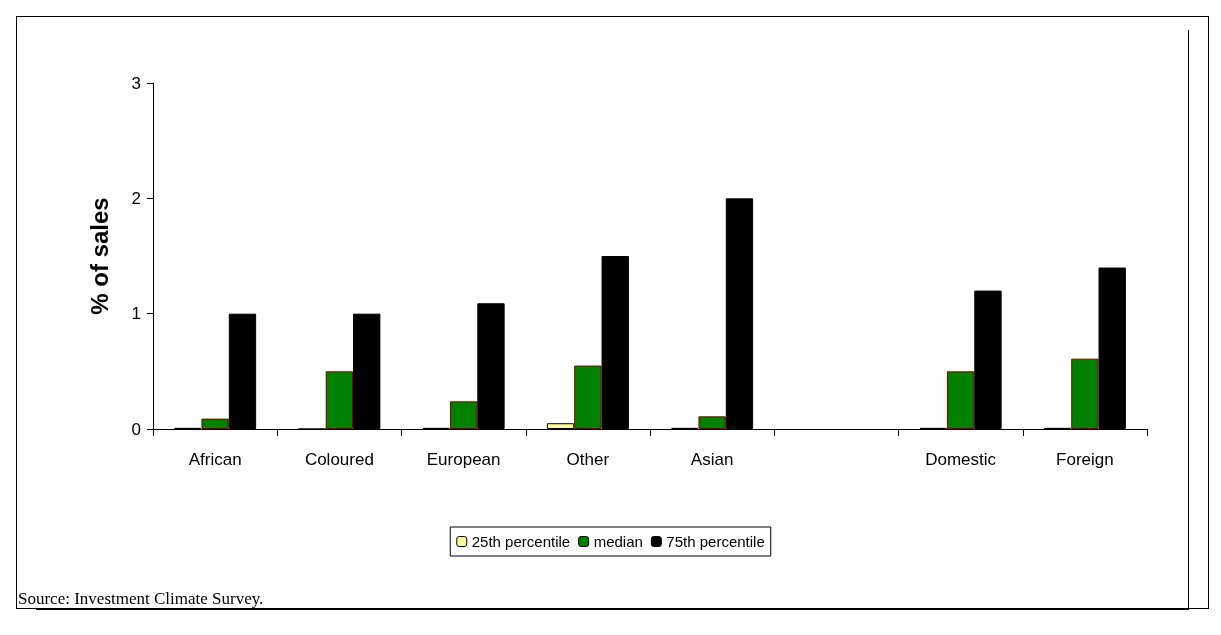 The width and height of the screenshot is (1221, 635). What do you see at coordinates (136, 198) in the screenshot?
I see `y-tick-label: 2` at bounding box center [136, 198].